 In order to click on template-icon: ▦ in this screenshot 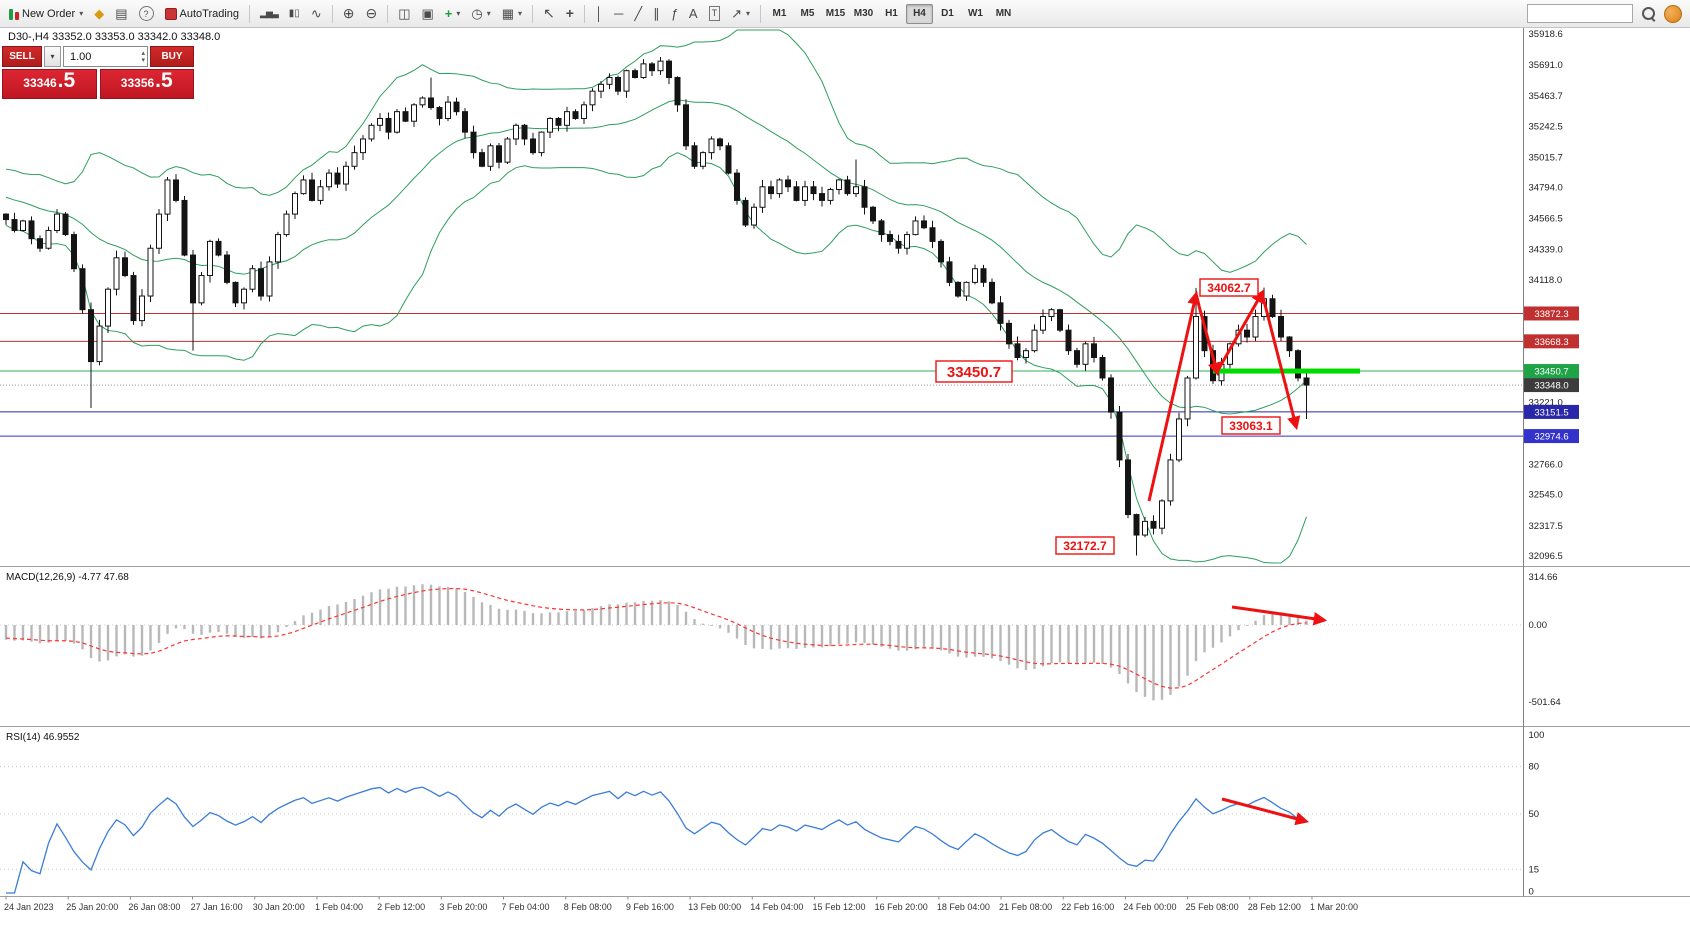, I will do `click(508, 13)`.